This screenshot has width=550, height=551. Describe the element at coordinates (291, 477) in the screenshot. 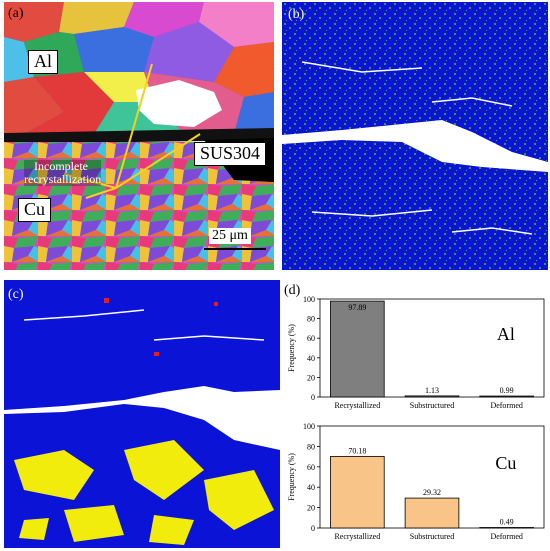

I see `cu-ylabel: Frequency (%)` at that location.